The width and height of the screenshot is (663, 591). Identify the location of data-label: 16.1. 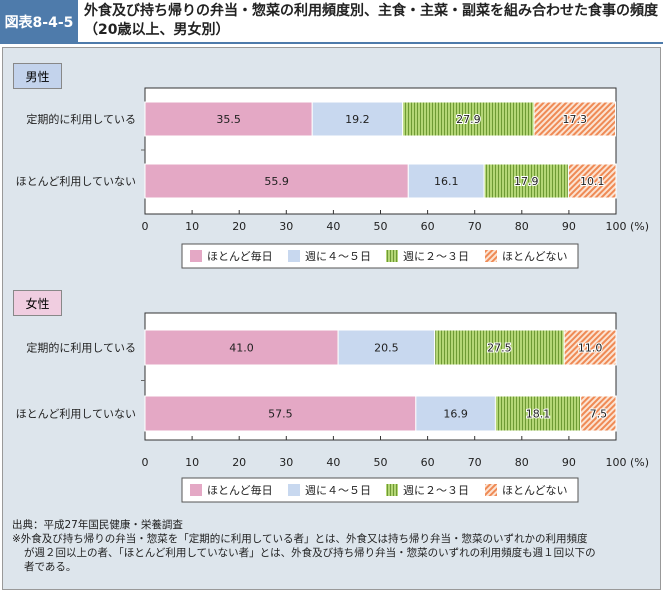
(446, 181).